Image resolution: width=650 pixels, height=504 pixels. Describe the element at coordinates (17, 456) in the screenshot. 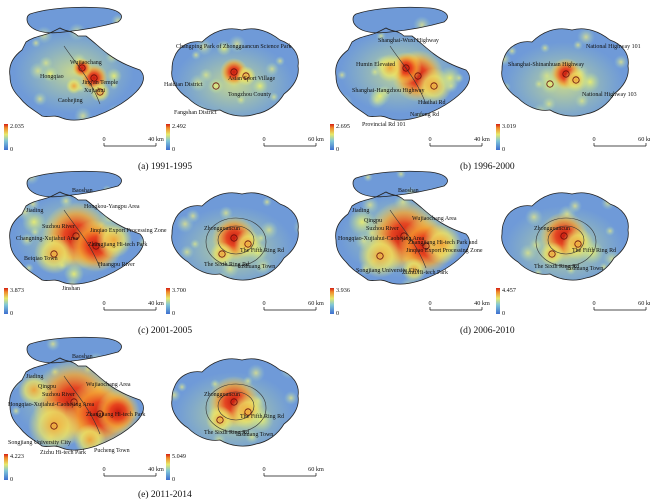

I see `legend-max-value: 4.223` at that location.